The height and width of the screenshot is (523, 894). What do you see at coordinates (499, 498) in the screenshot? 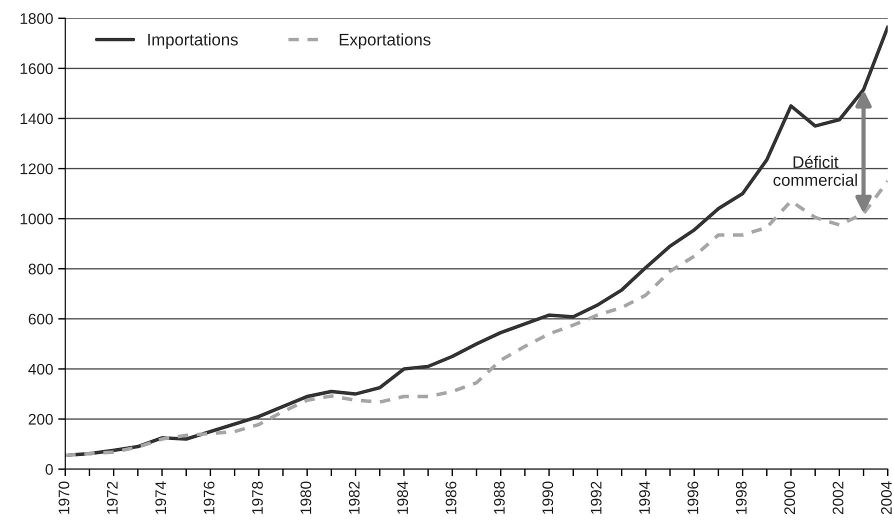
I see `x-tick-label: 1988` at bounding box center [499, 498].